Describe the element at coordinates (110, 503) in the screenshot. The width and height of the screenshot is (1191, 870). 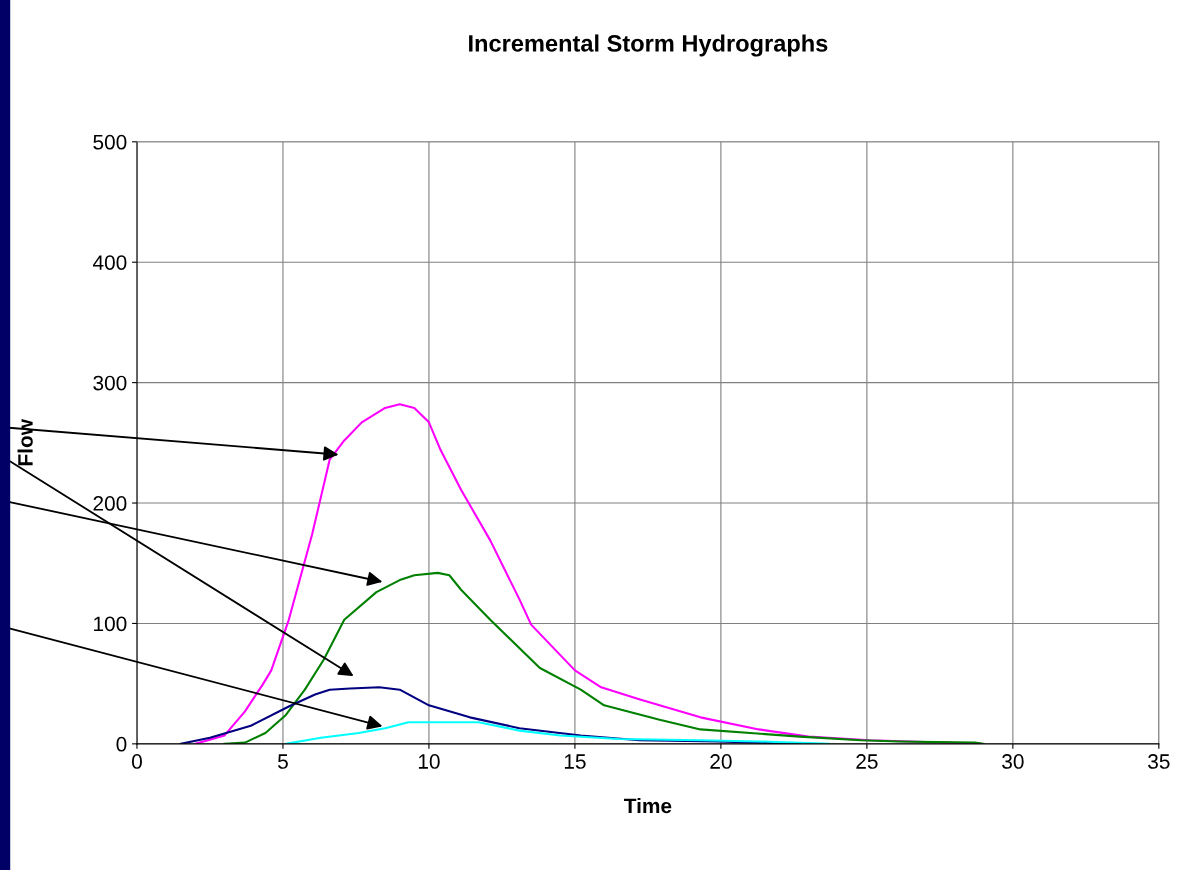
I see `y-tick-label: 200` at that location.